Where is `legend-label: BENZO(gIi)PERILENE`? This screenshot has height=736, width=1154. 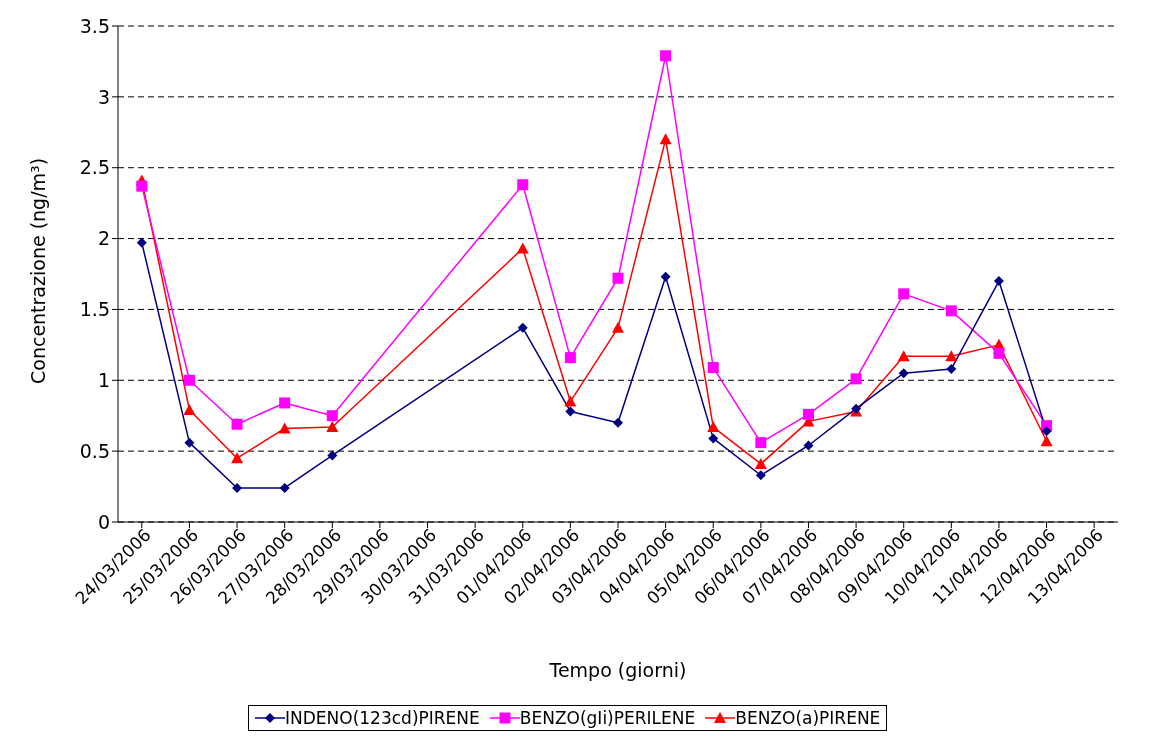
legend-label: BENZO(gIi)PERILENE is located at coordinates (607, 718).